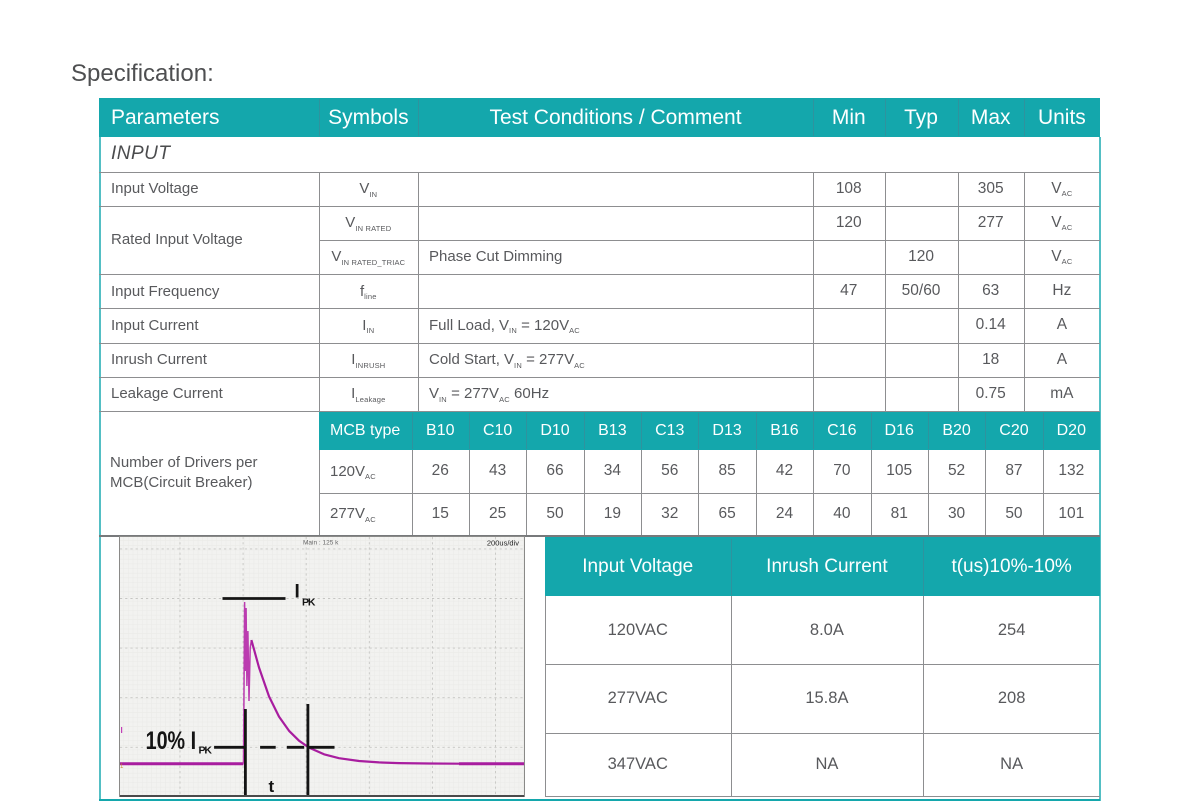  I want to click on svg-text: 200us/div, so click(502, 543).